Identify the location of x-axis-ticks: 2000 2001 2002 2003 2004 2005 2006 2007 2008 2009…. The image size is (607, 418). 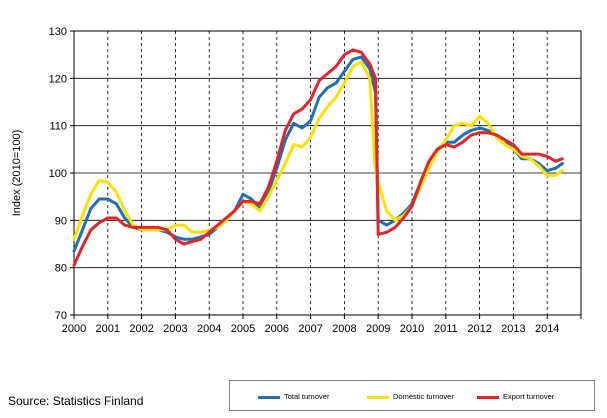
(322, 325).